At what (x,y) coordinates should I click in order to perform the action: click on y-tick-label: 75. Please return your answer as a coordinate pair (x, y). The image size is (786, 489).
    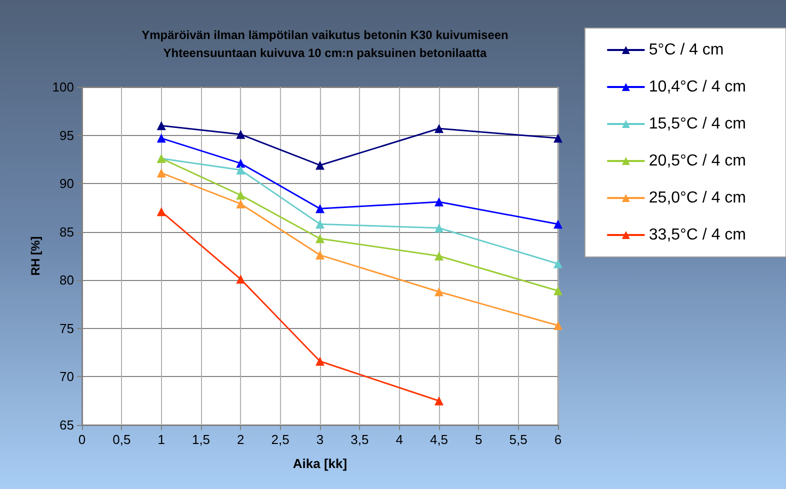
    Looking at the image, I should click on (67, 328).